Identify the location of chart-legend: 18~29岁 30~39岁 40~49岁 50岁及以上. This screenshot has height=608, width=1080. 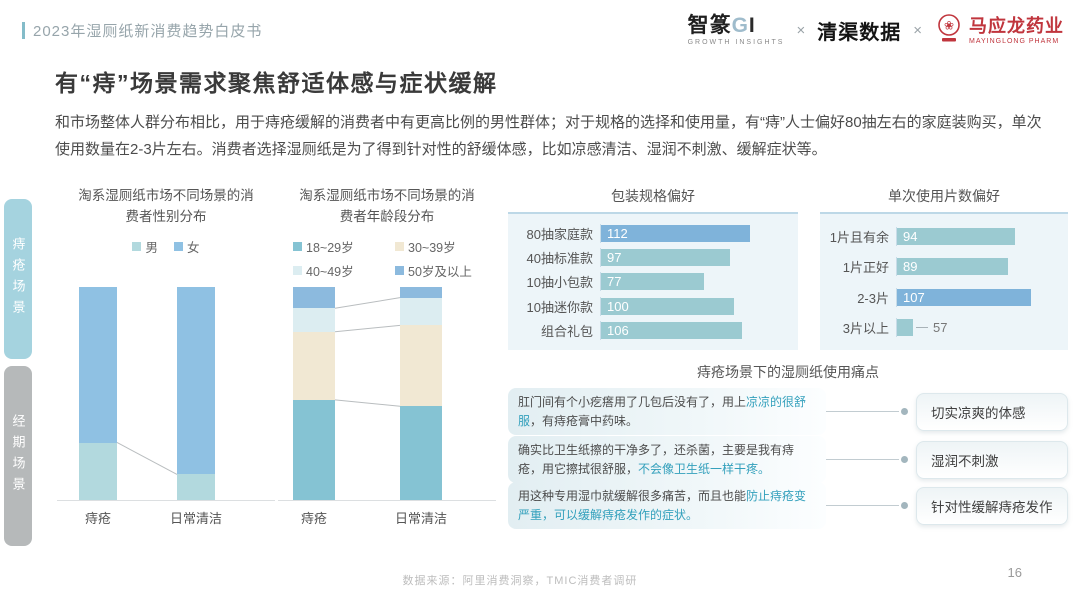
(387, 258).